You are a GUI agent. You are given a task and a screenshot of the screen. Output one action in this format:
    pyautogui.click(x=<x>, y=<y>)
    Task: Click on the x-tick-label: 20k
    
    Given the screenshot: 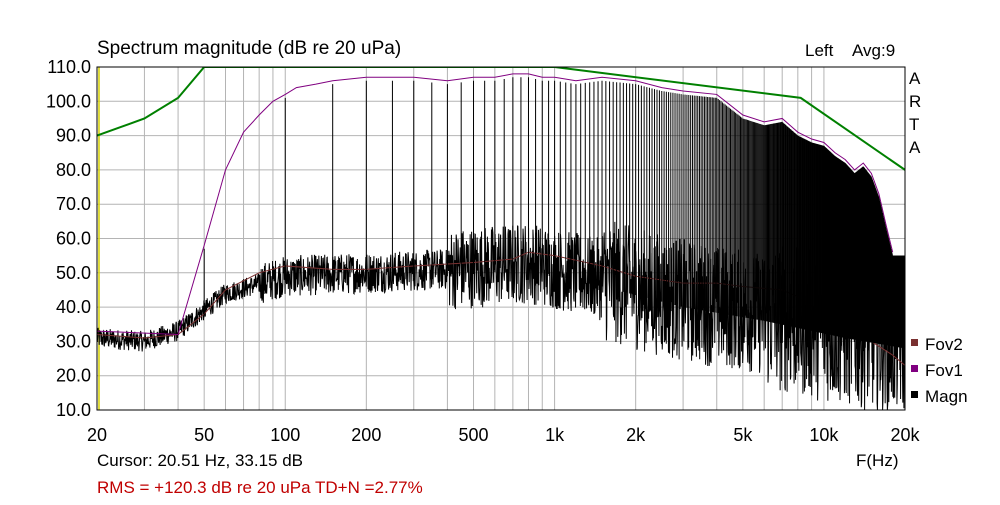 What is the action you would take?
    pyautogui.click(x=905, y=435)
    